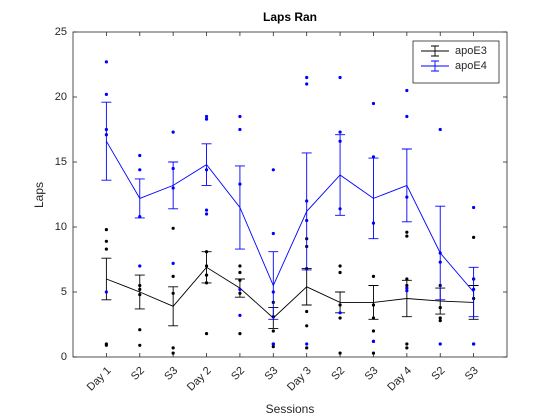  I want to click on y-tick-label: 0, so click(64, 357).